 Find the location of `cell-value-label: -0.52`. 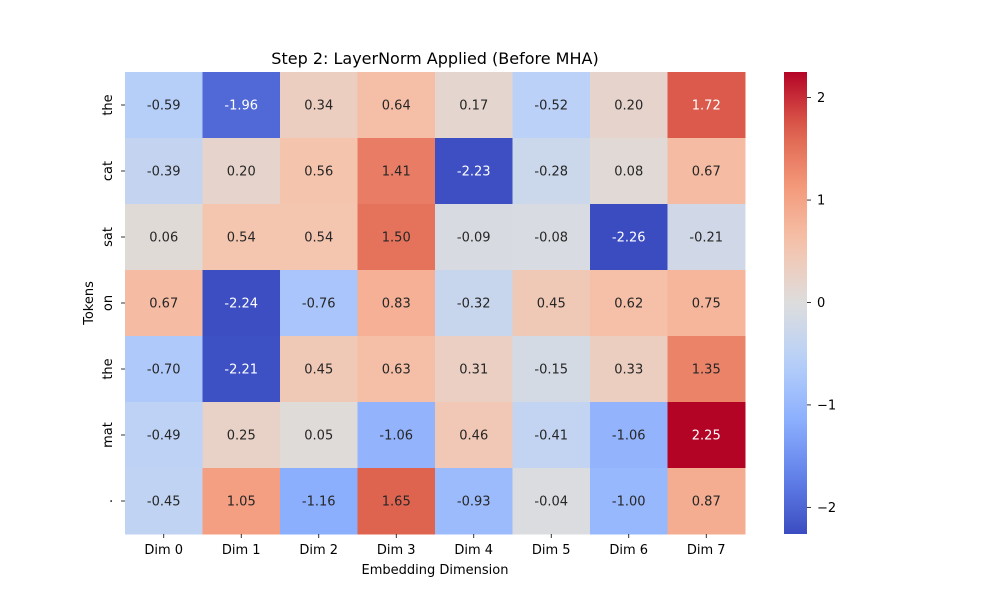

cell-value-label: -0.52 is located at coordinates (551, 106).